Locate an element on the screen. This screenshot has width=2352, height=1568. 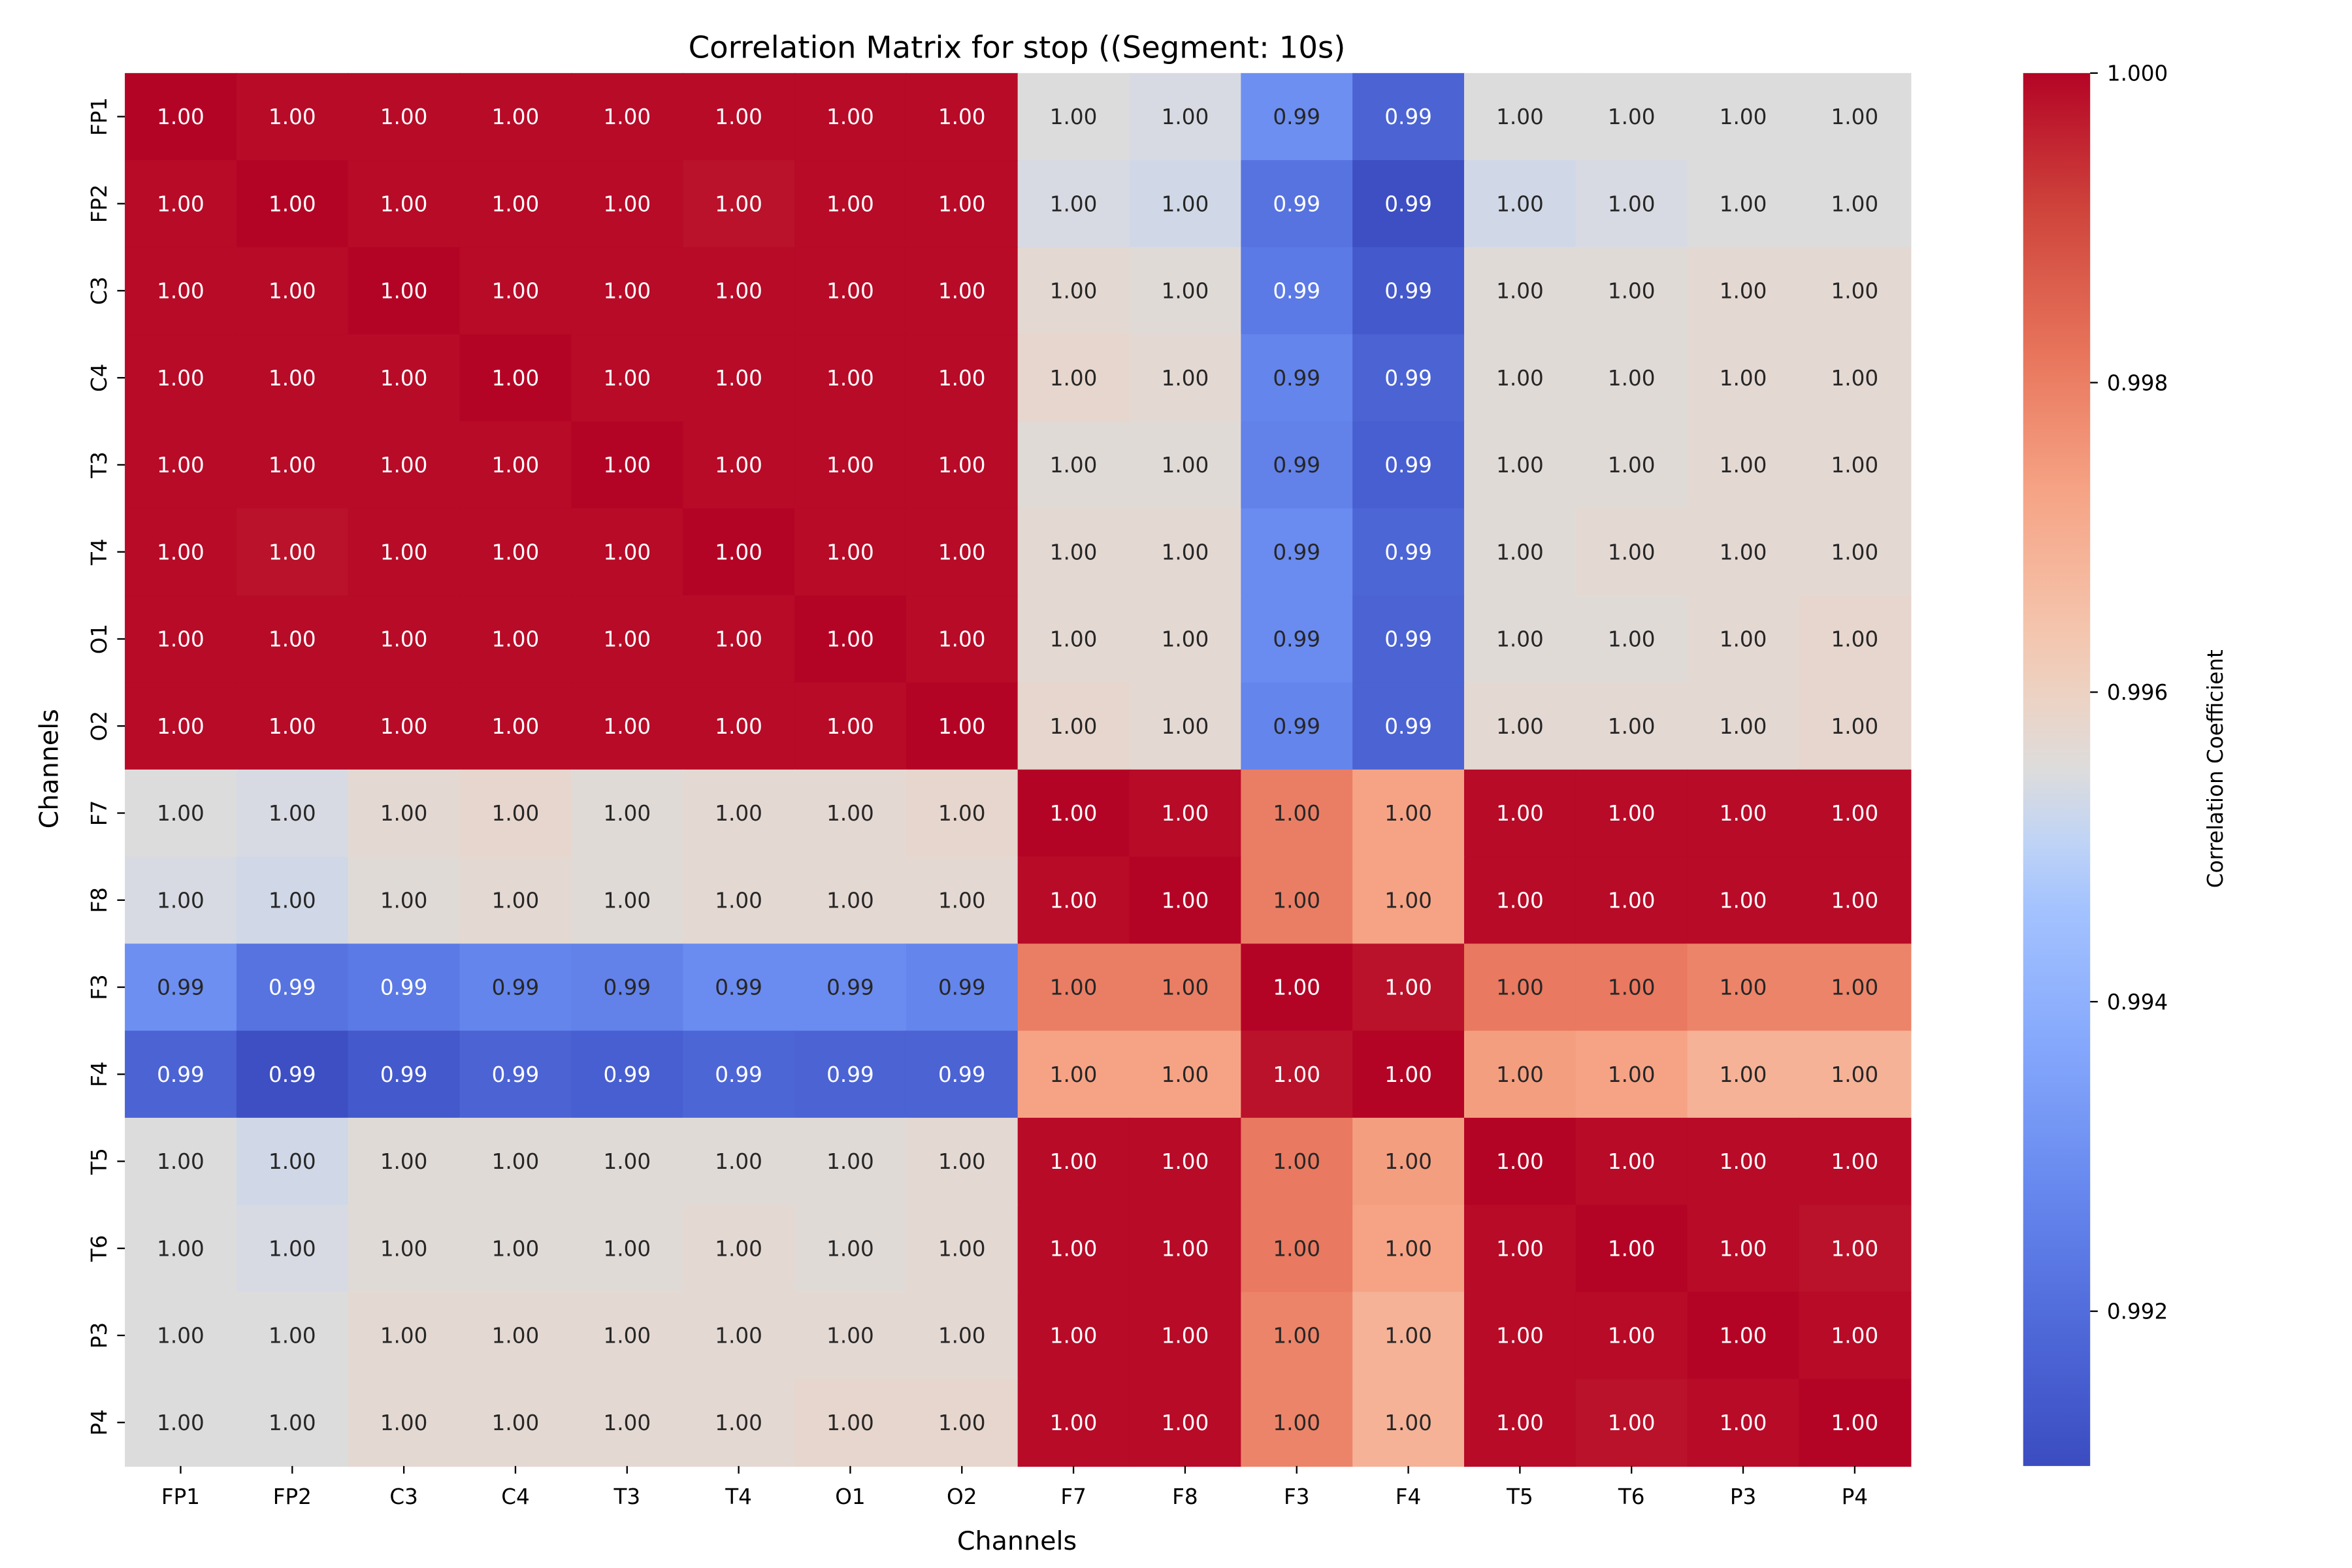
x-axis-label: Channels is located at coordinates (1017, 1541).